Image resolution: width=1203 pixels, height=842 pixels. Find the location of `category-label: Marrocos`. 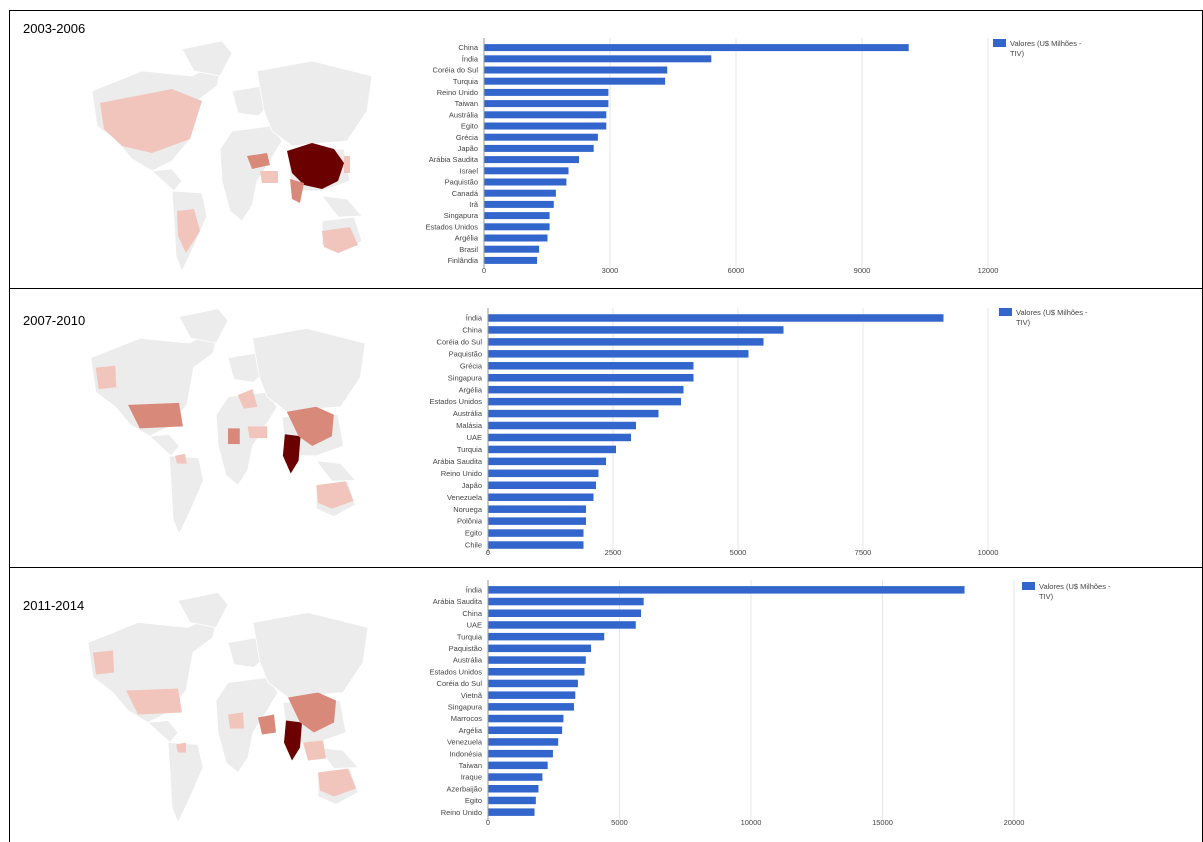

category-label: Marrocos is located at coordinates (467, 718).